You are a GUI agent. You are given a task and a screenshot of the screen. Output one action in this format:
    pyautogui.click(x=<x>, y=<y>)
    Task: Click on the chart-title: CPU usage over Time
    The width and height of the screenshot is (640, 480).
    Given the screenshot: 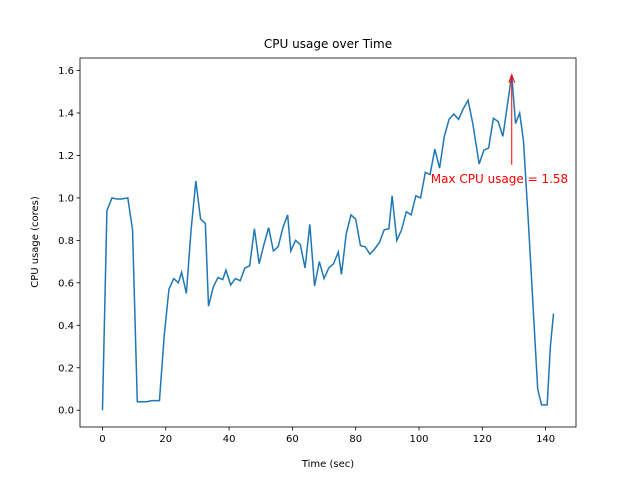 What is the action you would take?
    pyautogui.click(x=328, y=44)
    